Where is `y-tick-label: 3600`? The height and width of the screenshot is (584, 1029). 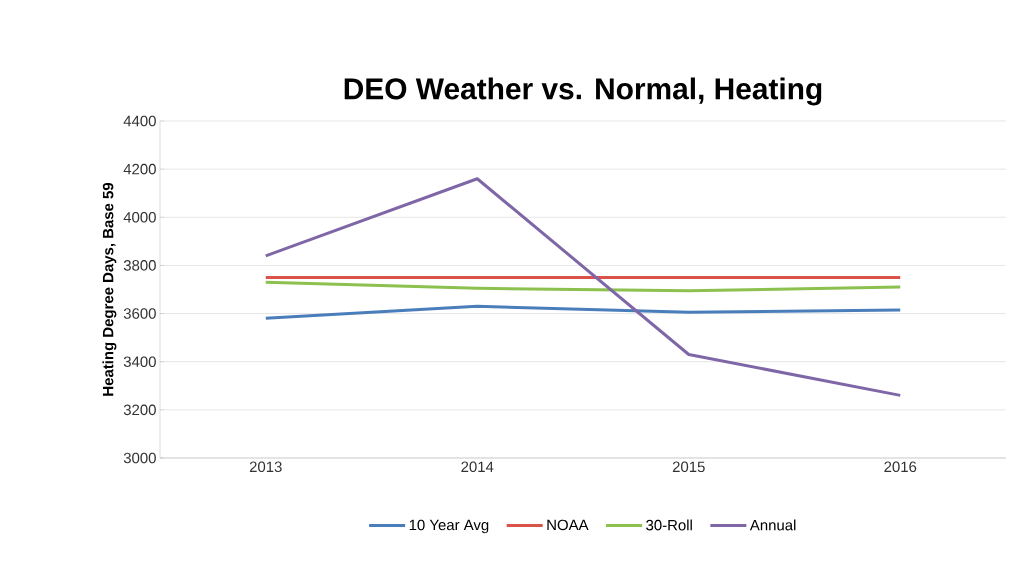
y-tick-label: 3600 is located at coordinates (139, 313).